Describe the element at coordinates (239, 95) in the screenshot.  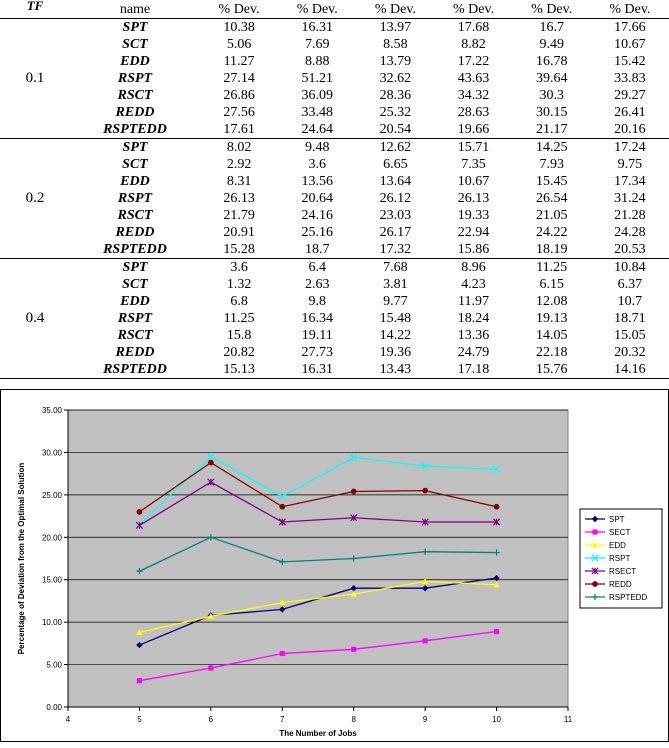
I see `value-cell: 26.86` at that location.